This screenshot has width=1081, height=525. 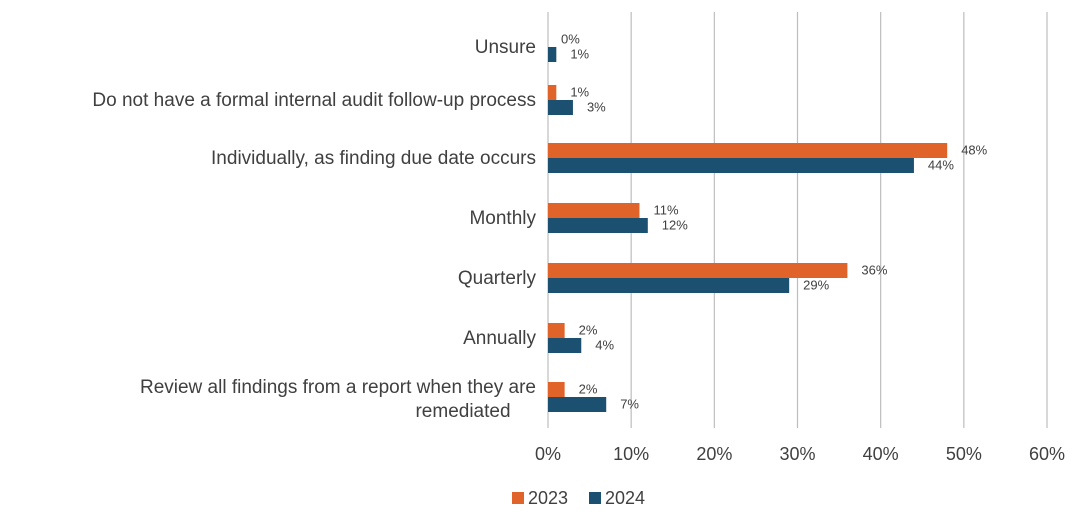 I want to click on x-tick-labels: 0% 10% 20% 30% 40% 50% 60%, so click(x=800, y=454).